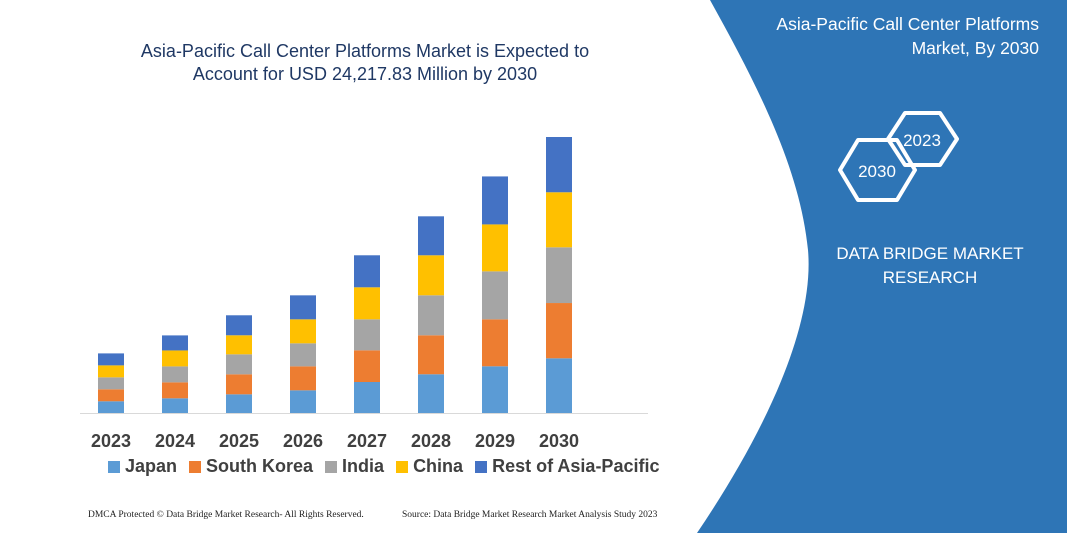 The image size is (1067, 533). Describe the element at coordinates (922, 140) in the screenshot. I see `hex-2023-label: 2023` at that location.